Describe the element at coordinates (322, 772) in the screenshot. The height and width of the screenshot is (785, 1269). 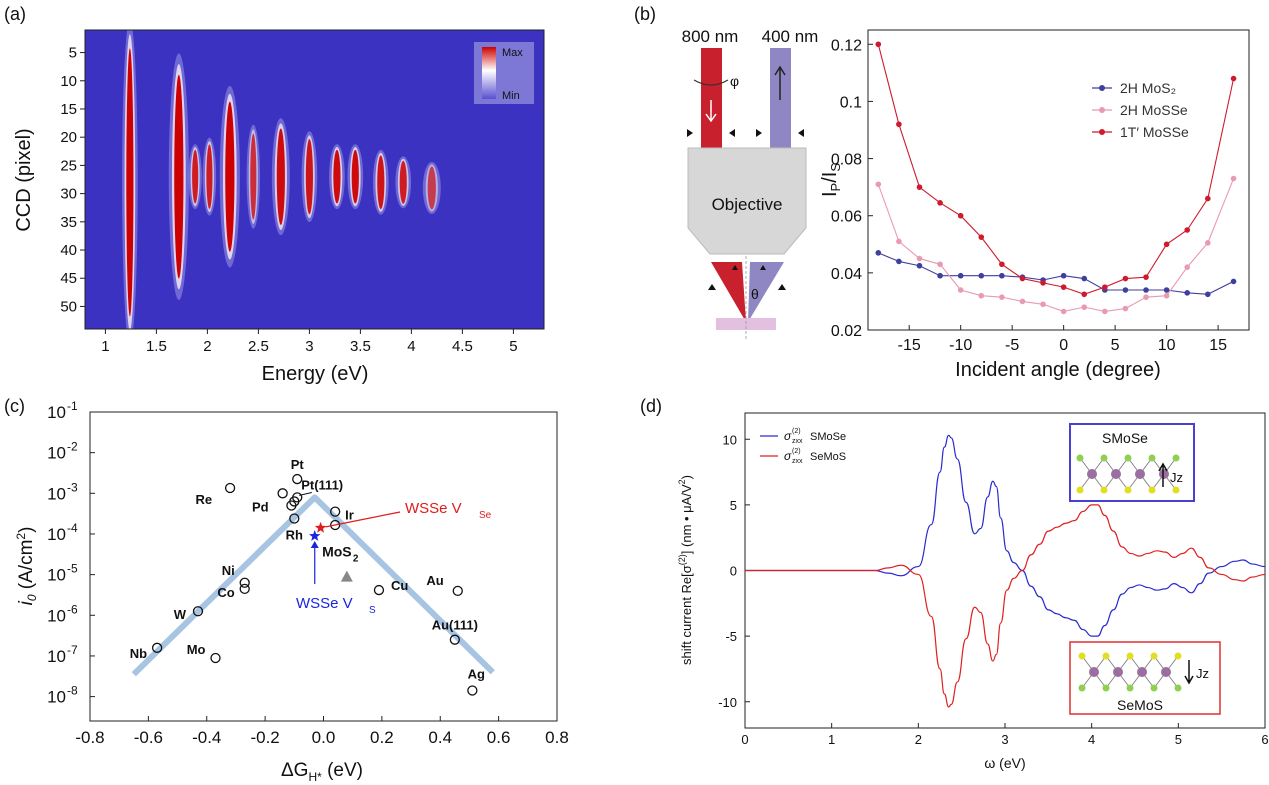
I see `c-xlabel: ΔGH* (eV)` at that location.